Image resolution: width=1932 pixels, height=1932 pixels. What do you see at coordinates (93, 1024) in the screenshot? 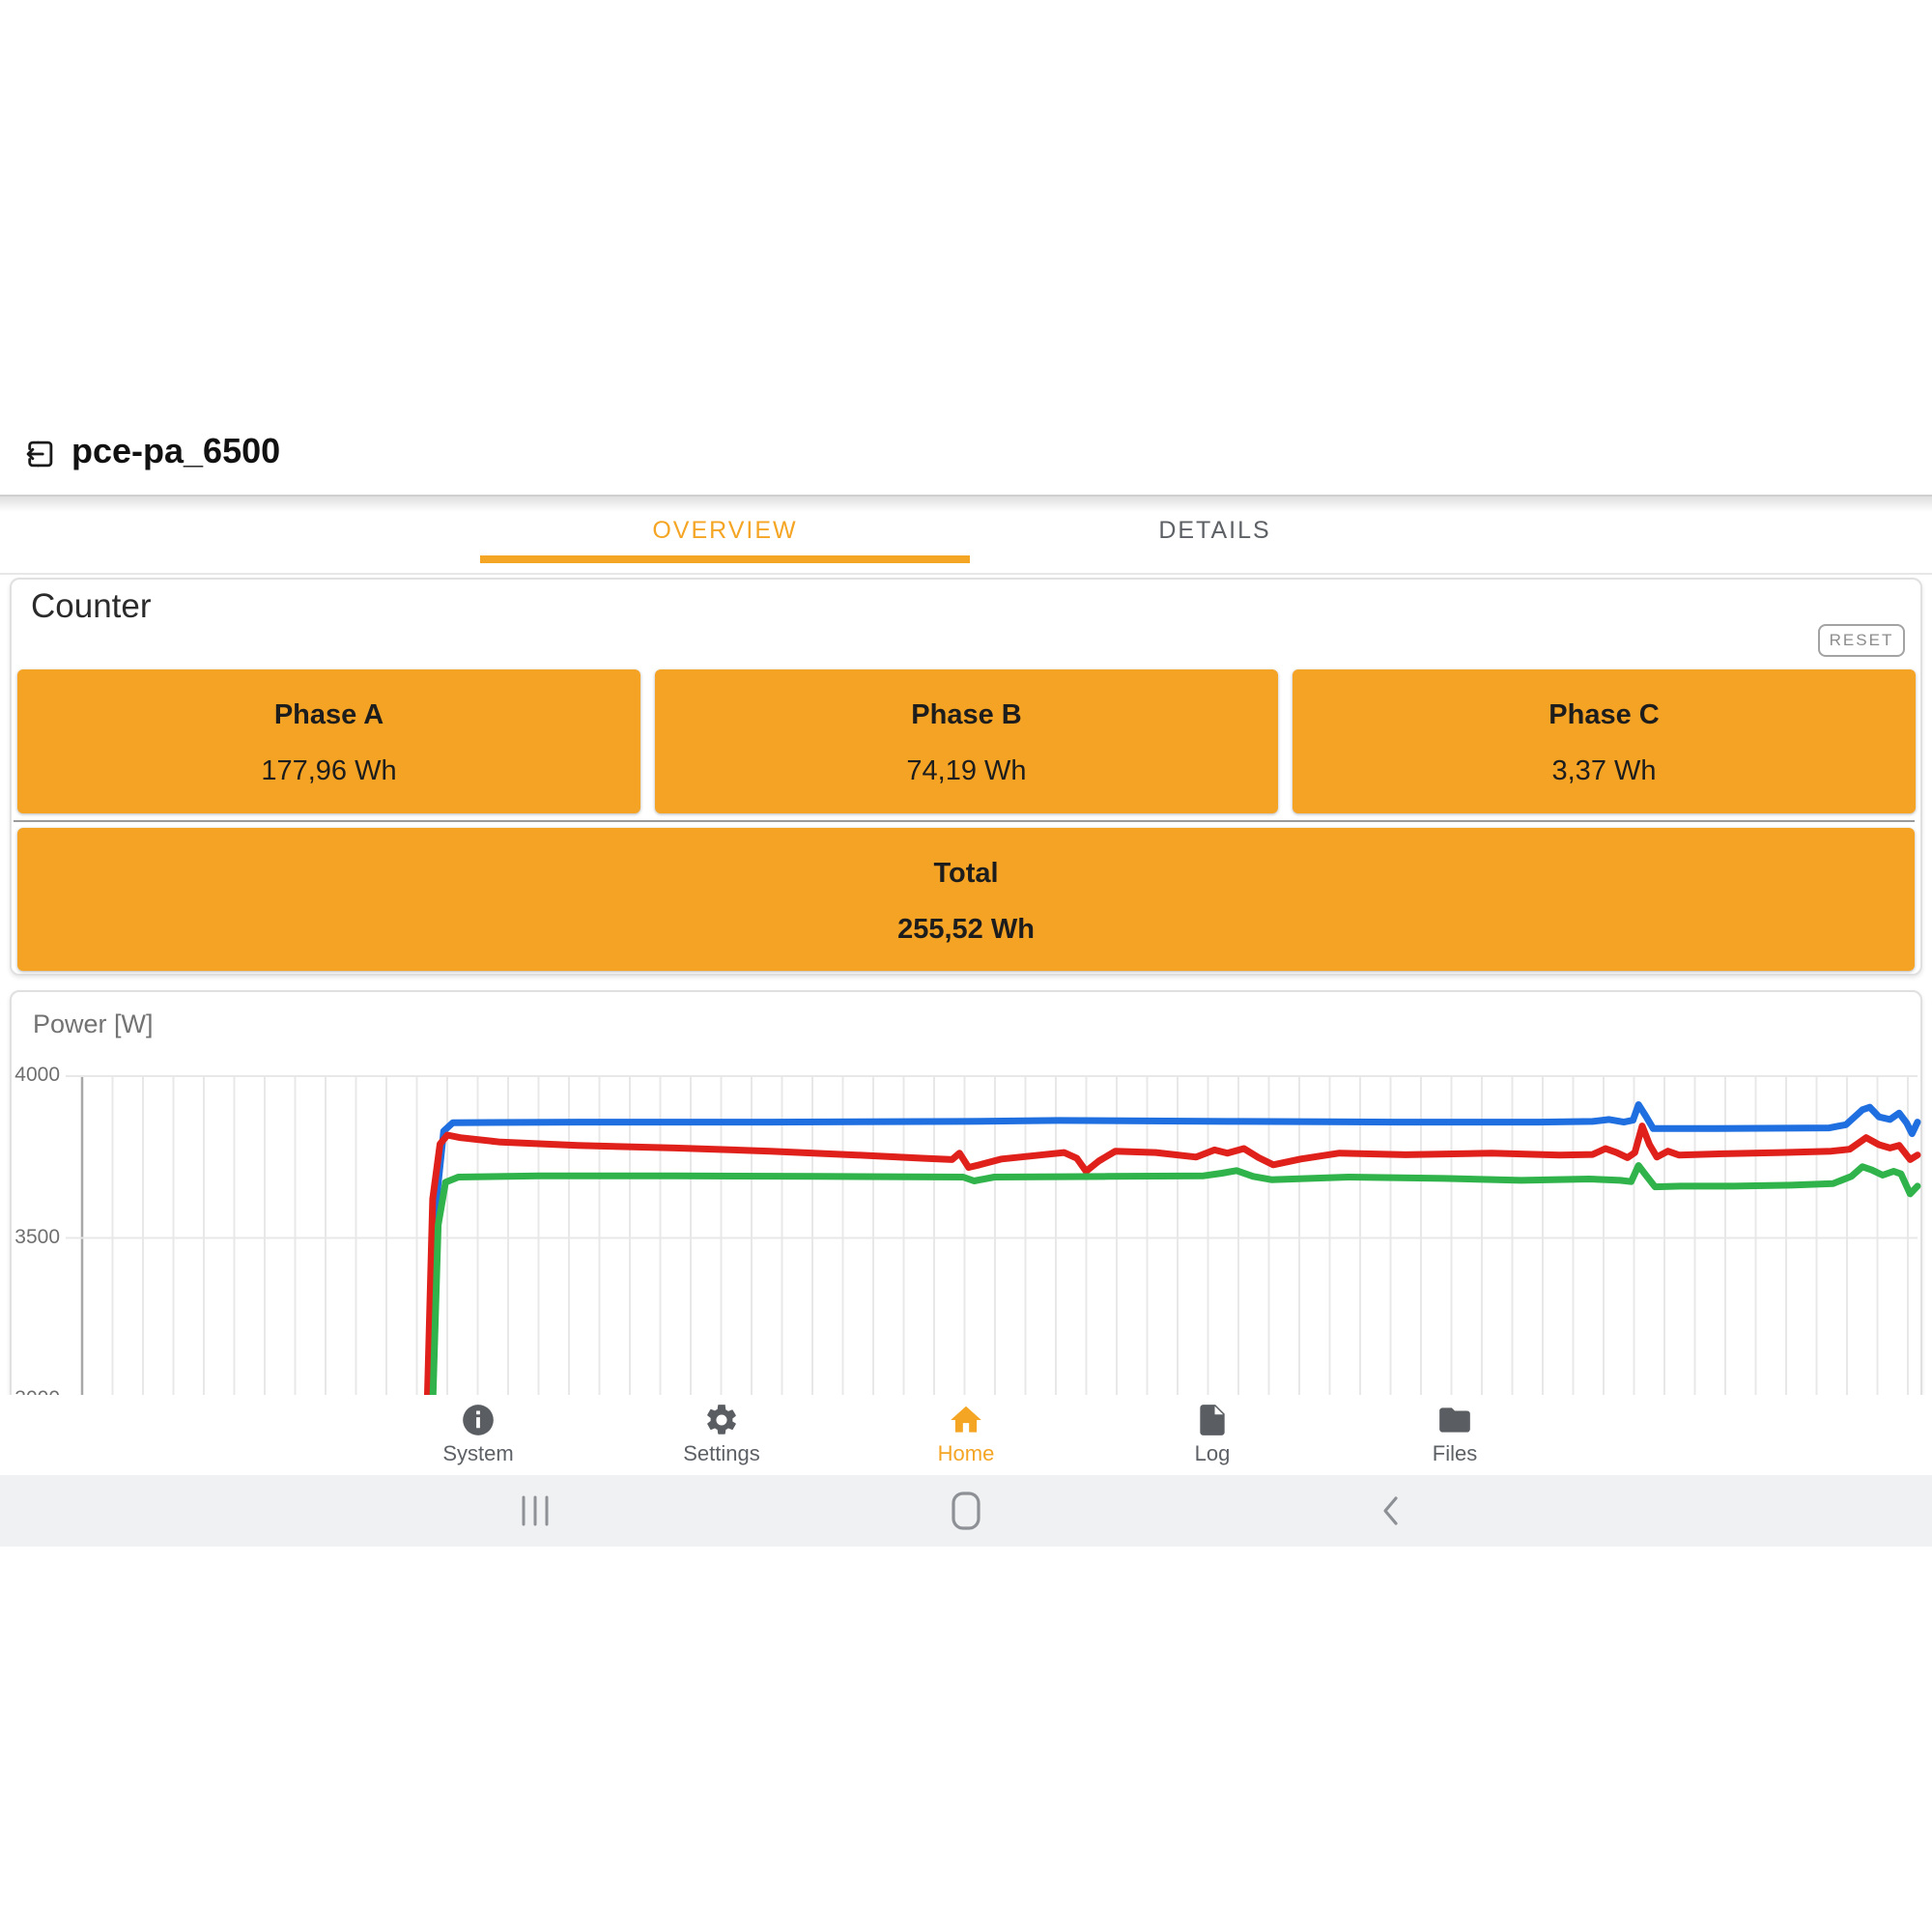
I see `chart-title: Power [W]` at bounding box center [93, 1024].